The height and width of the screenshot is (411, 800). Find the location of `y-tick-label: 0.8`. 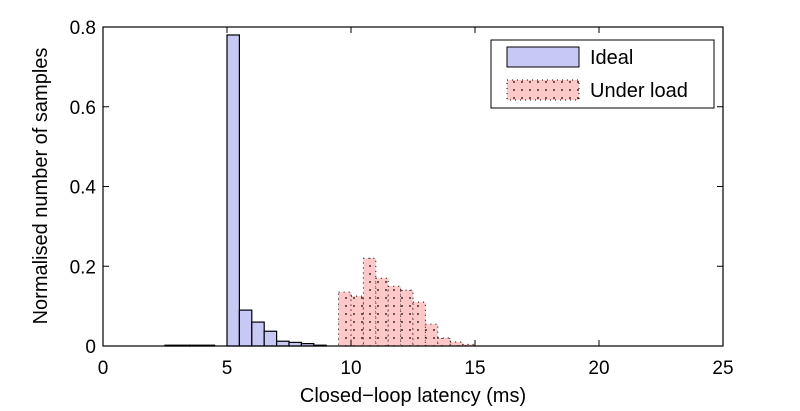

y-tick-label: 0.8 is located at coordinates (83, 28).